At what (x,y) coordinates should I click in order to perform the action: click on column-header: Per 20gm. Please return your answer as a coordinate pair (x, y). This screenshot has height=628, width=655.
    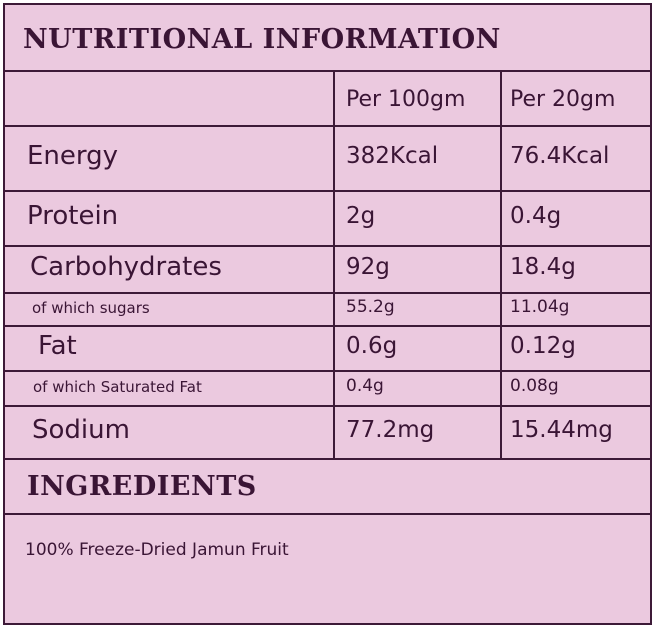
    Looking at the image, I should click on (563, 99).